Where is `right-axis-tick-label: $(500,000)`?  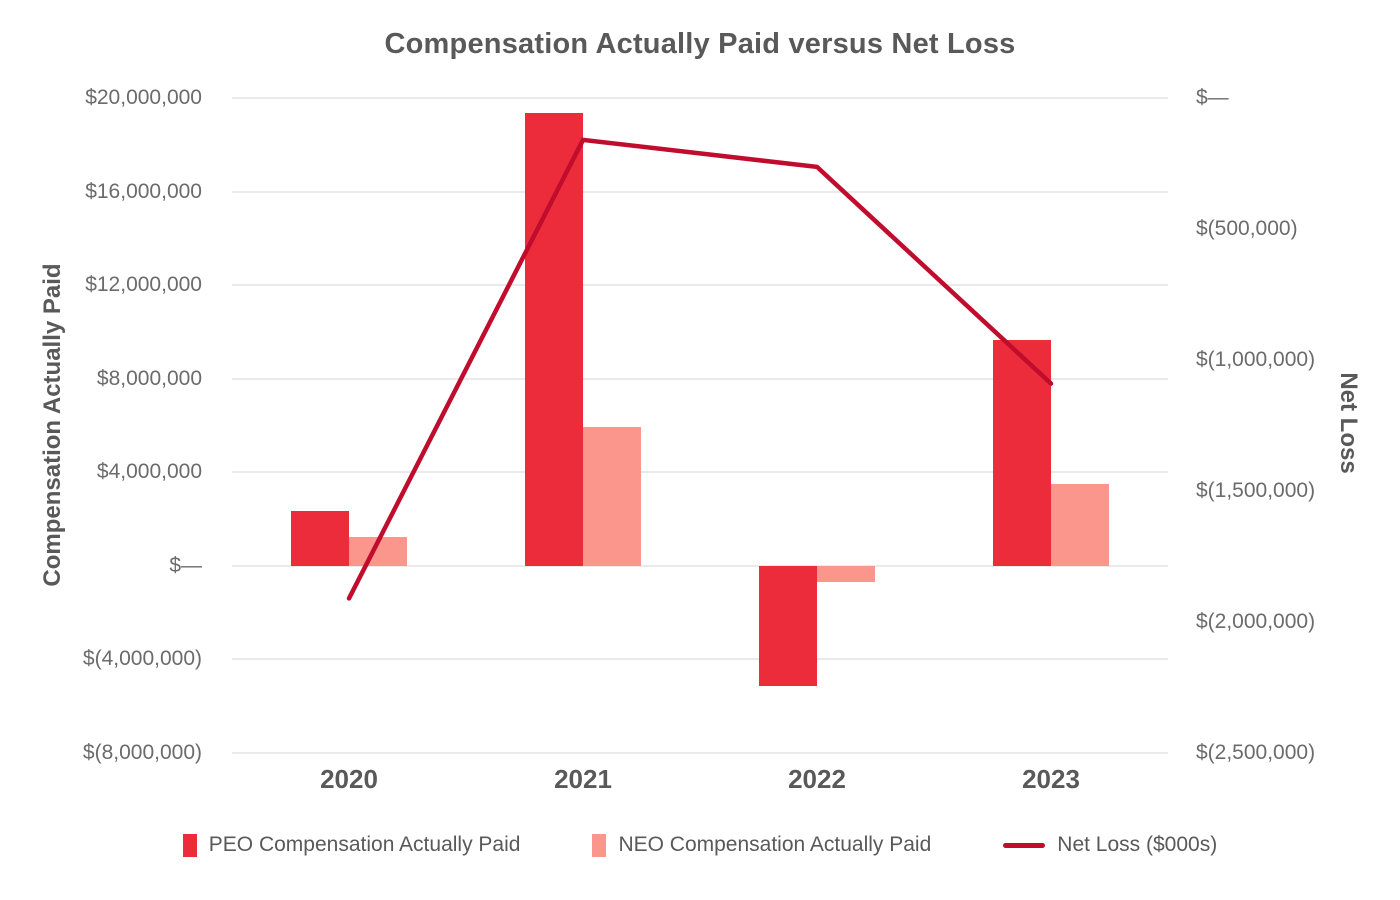
right-axis-tick-label: $(500,000) is located at coordinates (1247, 228).